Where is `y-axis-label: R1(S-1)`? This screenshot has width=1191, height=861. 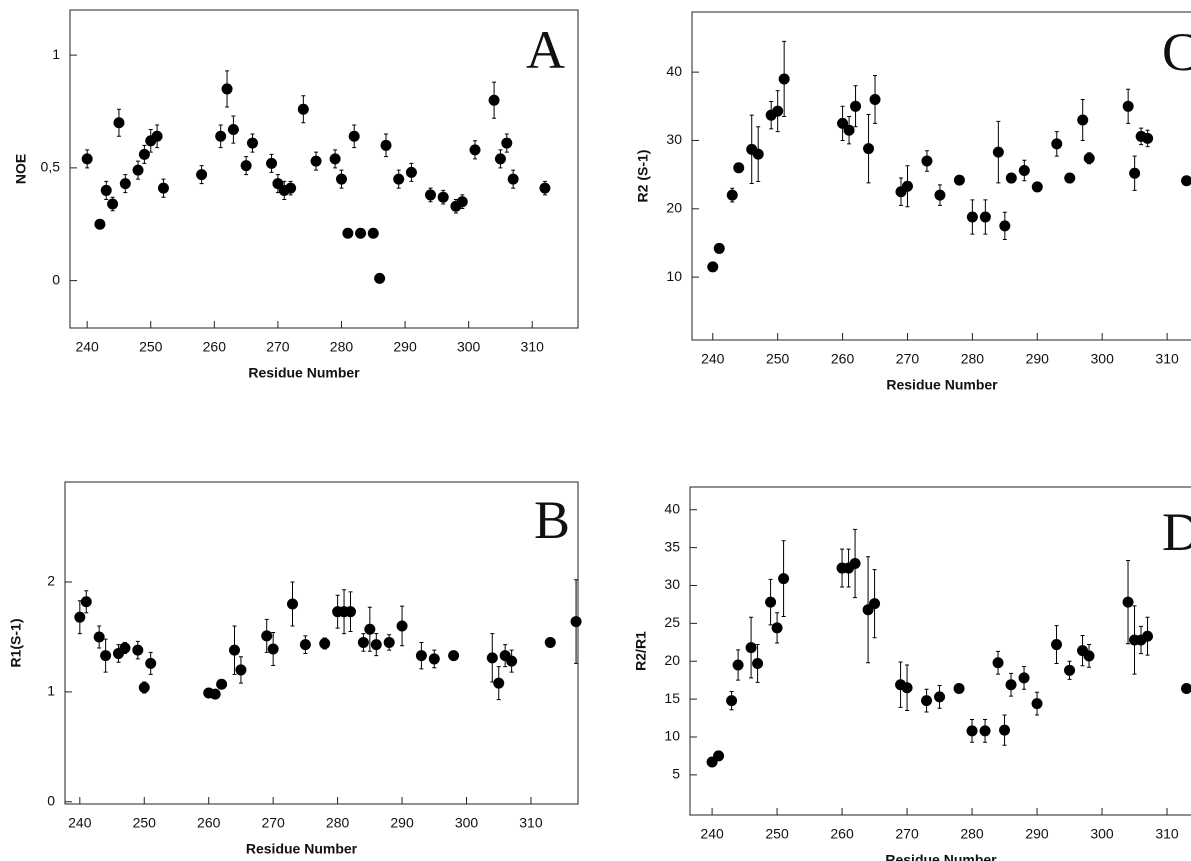 y-axis-label: R1(S-1) is located at coordinates (16, 642).